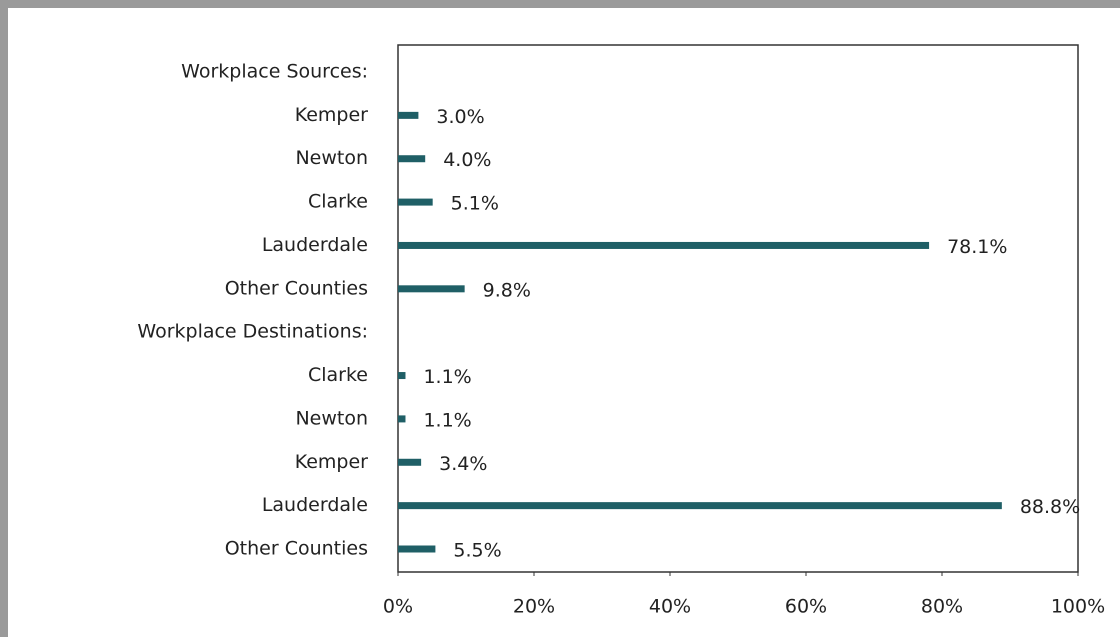 The image size is (1120, 637). What do you see at coordinates (252, 332) in the screenshot?
I see `category-label: Workplace Destinations:` at bounding box center [252, 332].